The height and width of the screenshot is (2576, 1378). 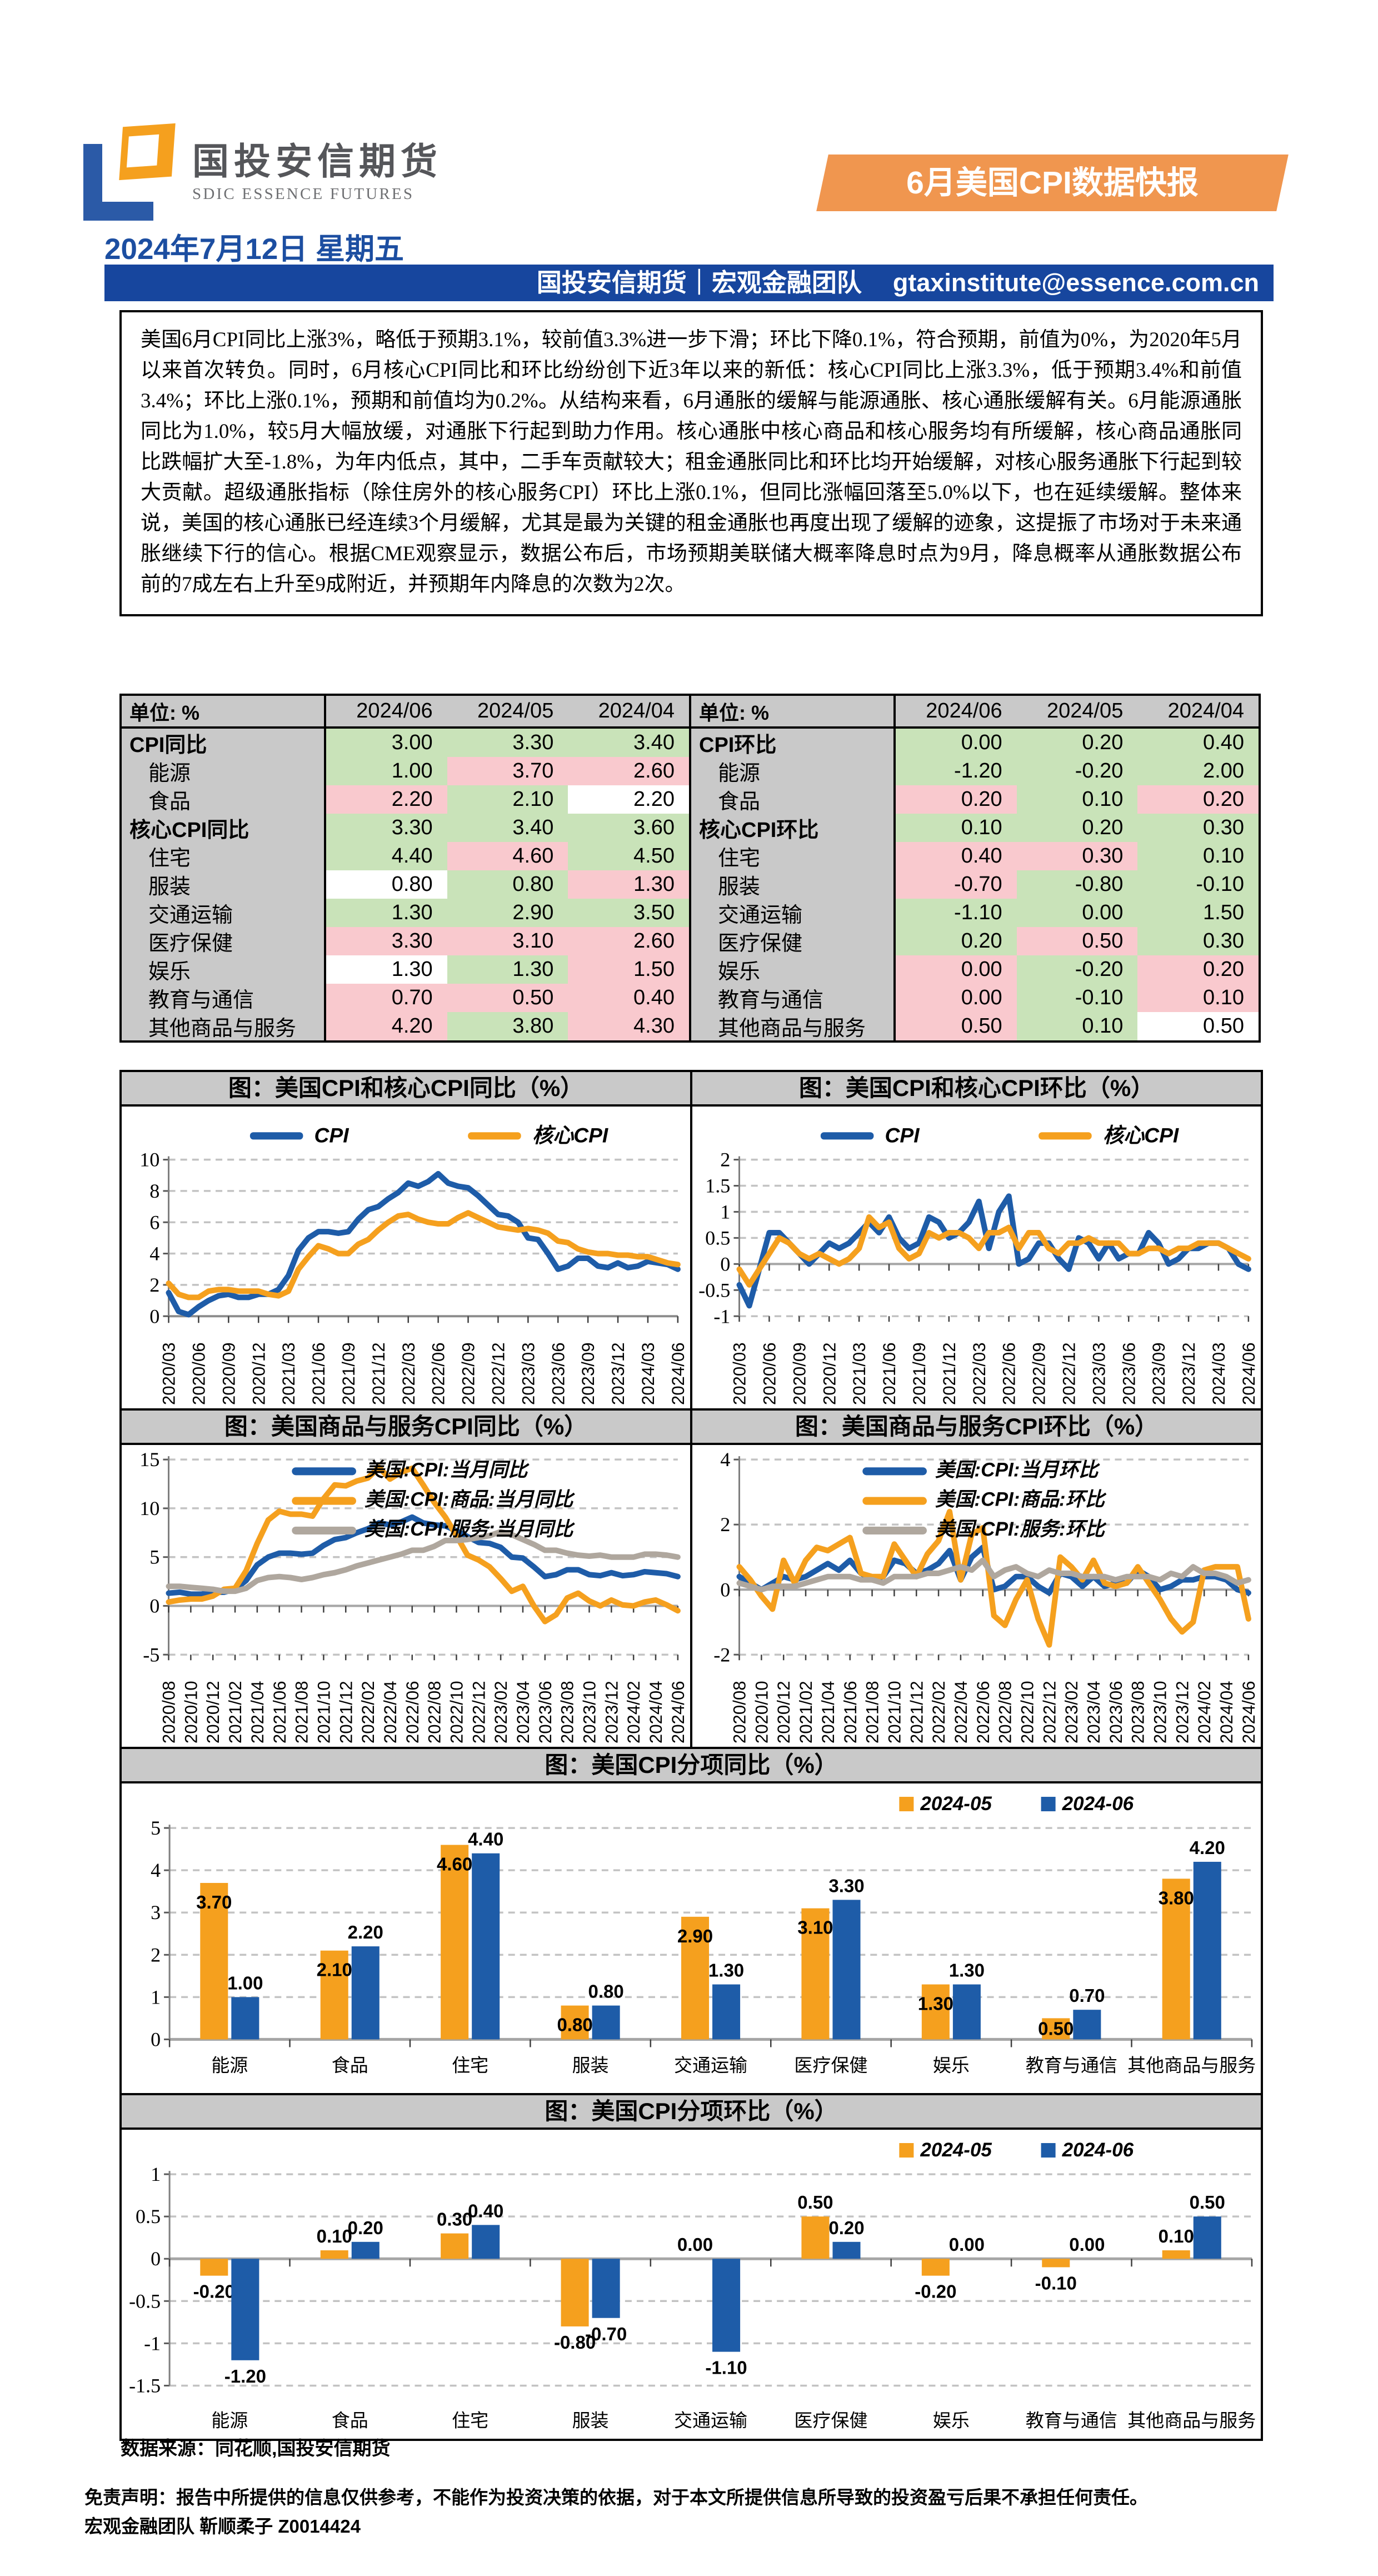 I want to click on svg-text: 2021/09, so click(x=919, y=1373).